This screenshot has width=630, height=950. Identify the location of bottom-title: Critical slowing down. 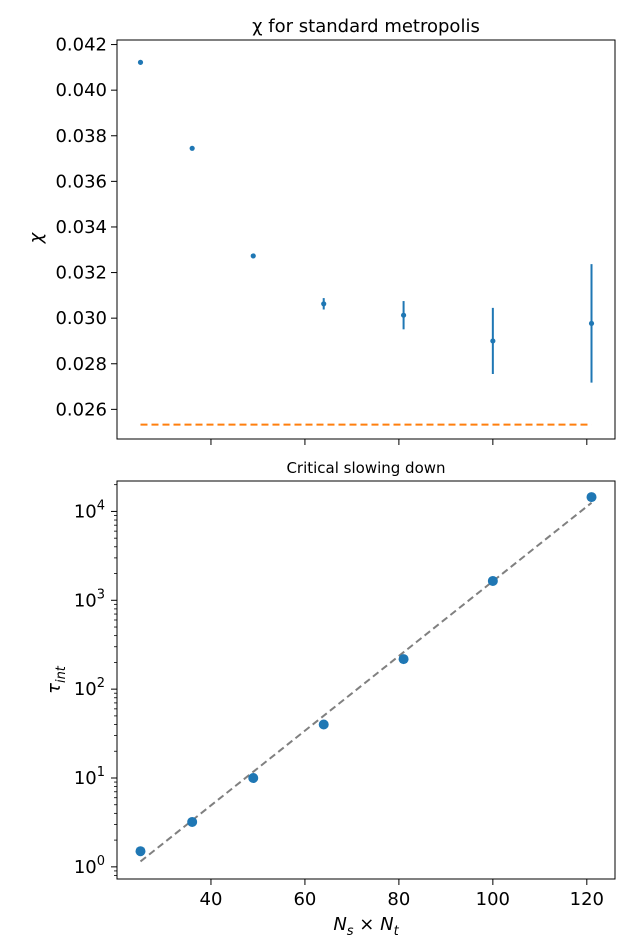
(365, 468).